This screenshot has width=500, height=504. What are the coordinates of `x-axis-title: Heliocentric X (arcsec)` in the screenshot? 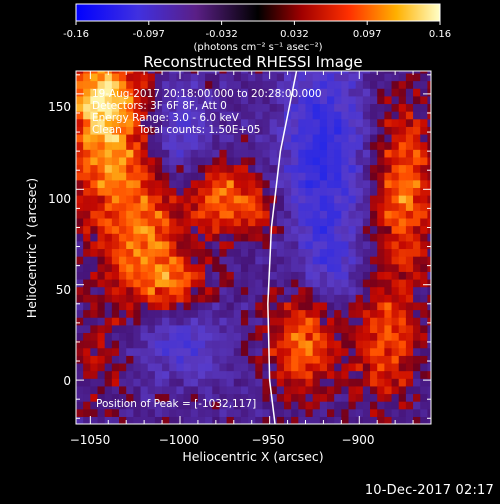 It's located at (252, 456).